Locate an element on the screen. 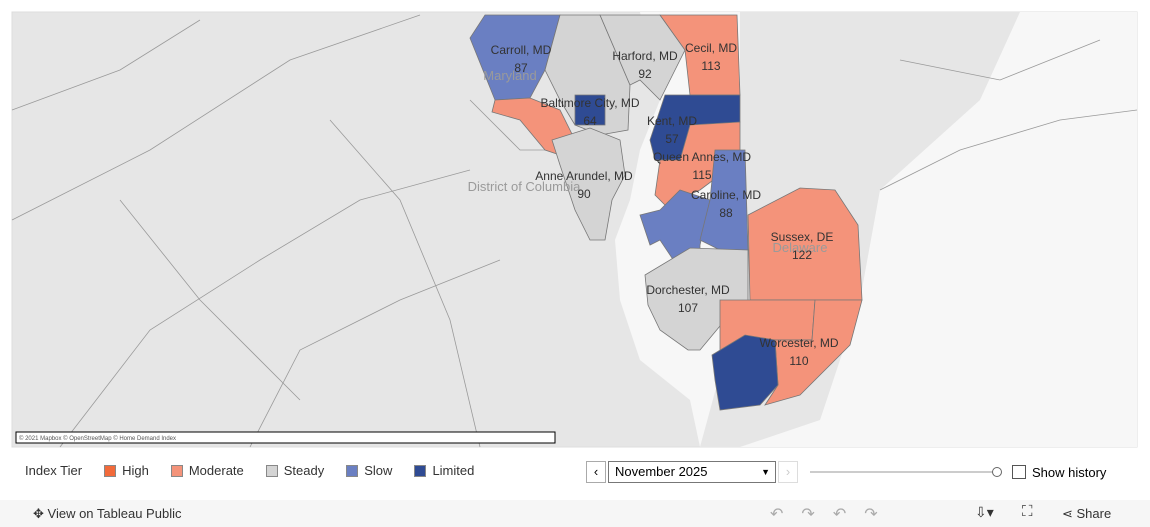 Image resolution: width=1150 pixels, height=527 pixels. legend-label: Moderate is located at coordinates (216, 470).